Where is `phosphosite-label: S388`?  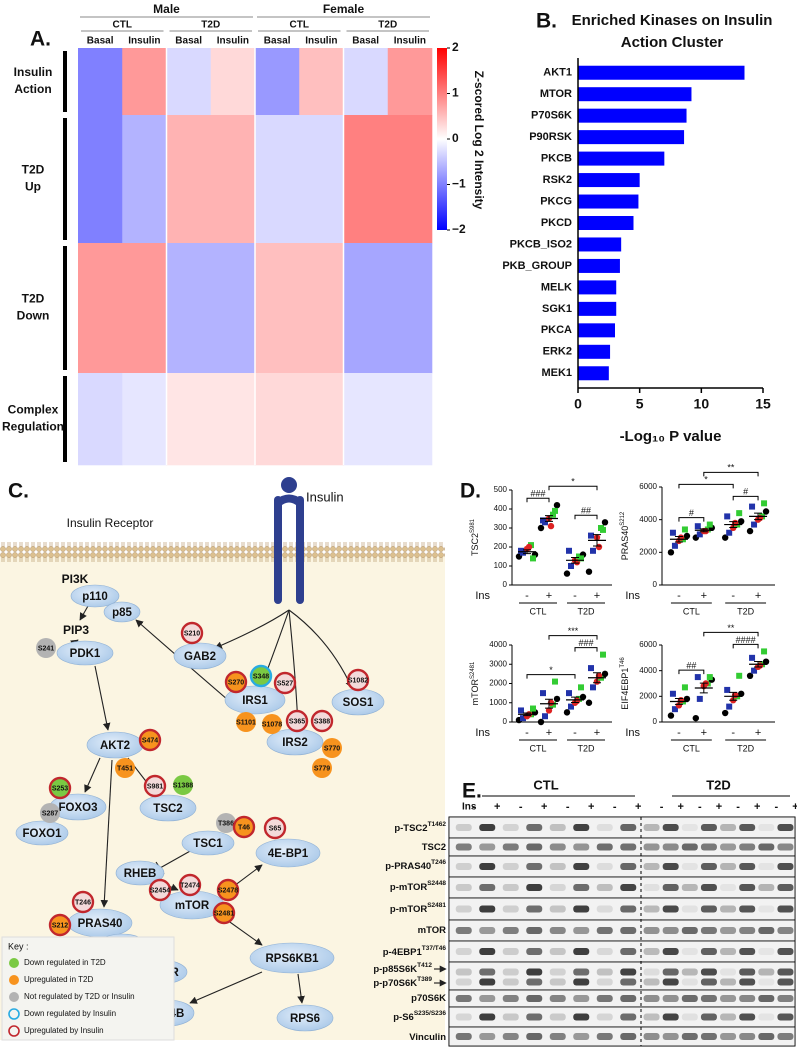
phosphosite-label: S388 is located at coordinates (322, 721).